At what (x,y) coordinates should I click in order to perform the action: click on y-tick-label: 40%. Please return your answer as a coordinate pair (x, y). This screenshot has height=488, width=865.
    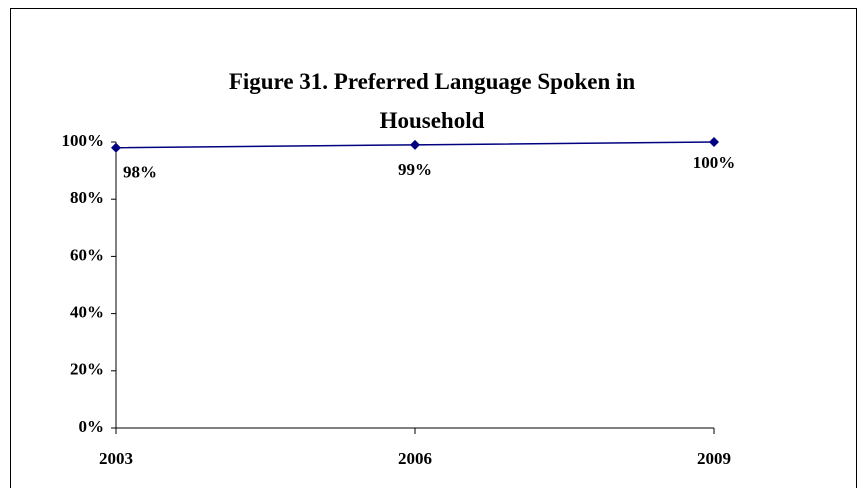
    Looking at the image, I should click on (87, 312).